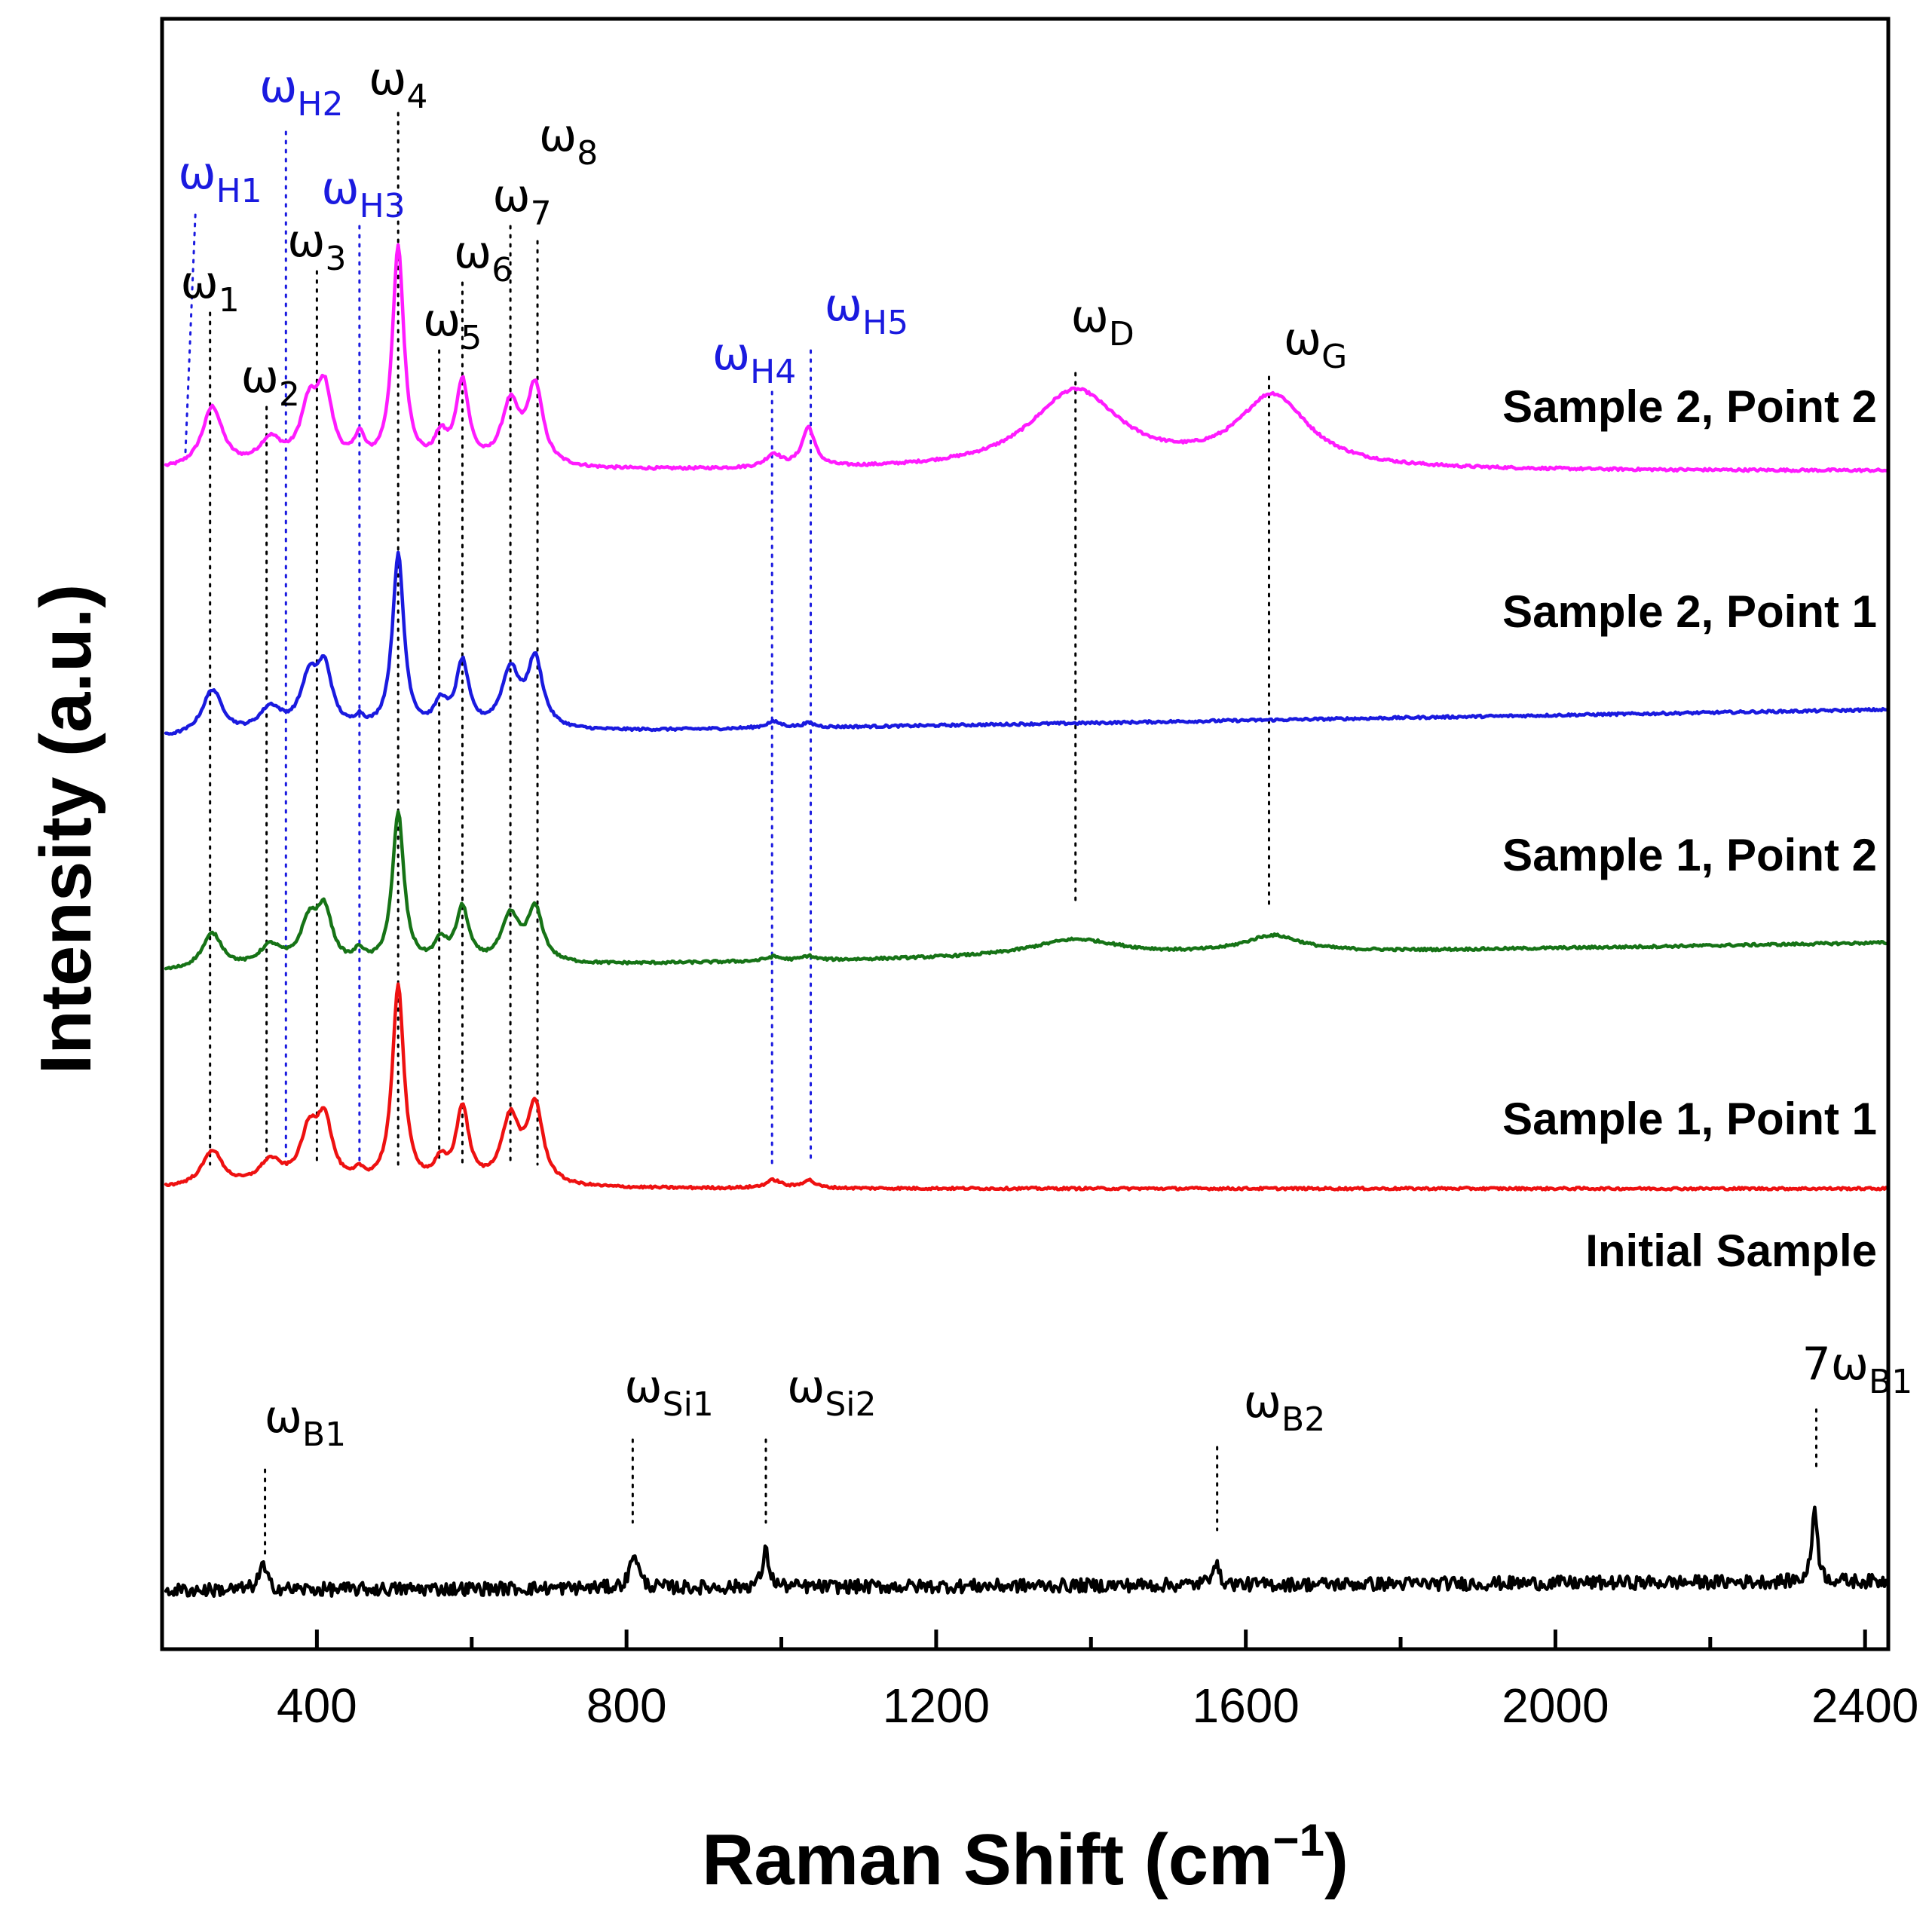 This screenshot has height=1925, width=1932. Describe the element at coordinates (1026, 358) in the screenshot. I see `trace-s22` at that location.